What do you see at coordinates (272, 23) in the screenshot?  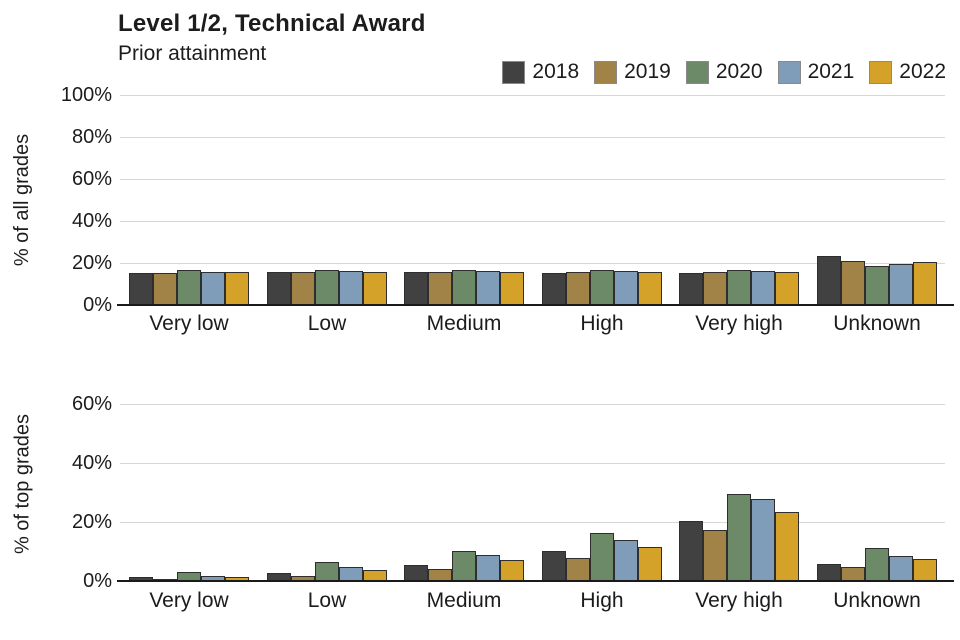 I see `chart-title: Level 1/2, Technical Award` at bounding box center [272, 23].